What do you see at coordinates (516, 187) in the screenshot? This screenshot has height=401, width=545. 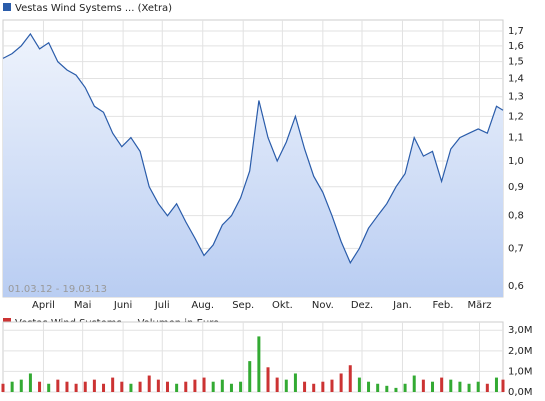 I see `y-tick-label: 0,9` at bounding box center [516, 187].